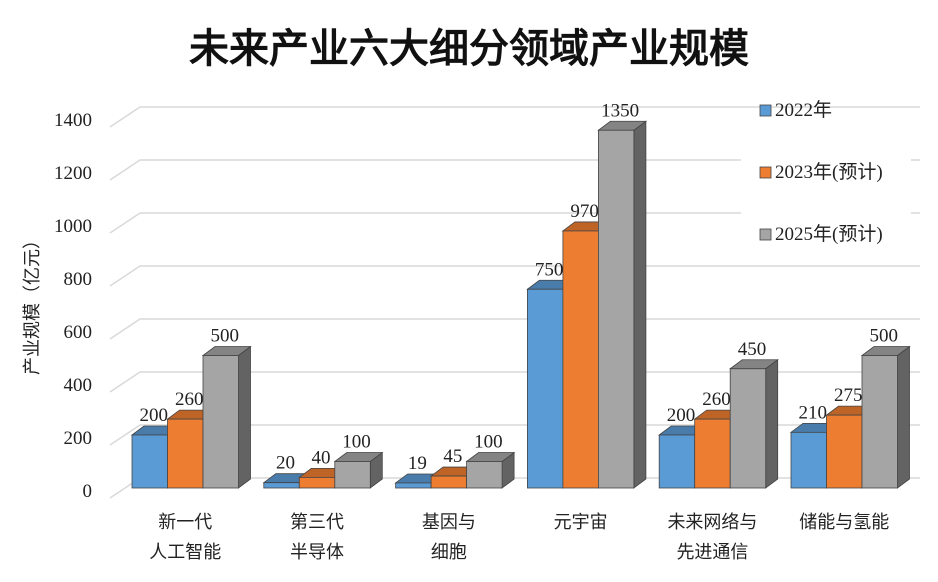  I want to click on category-label: 新一代, so click(185, 522).